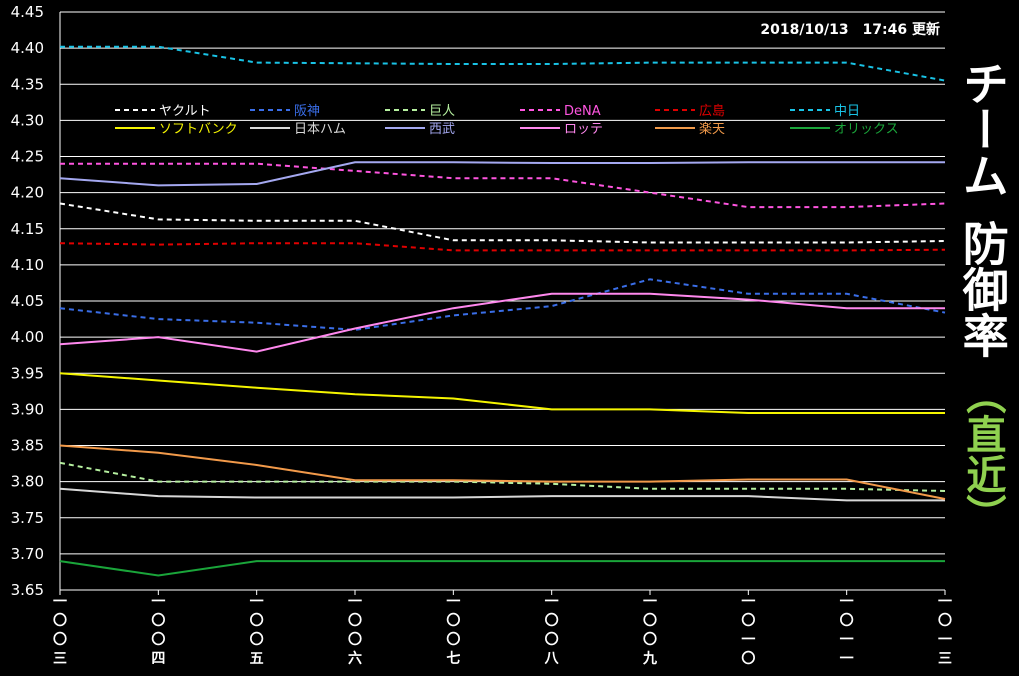  What do you see at coordinates (982, 454) in the screenshot?
I see `side-title-sub: （直近）` at bounding box center [982, 454].